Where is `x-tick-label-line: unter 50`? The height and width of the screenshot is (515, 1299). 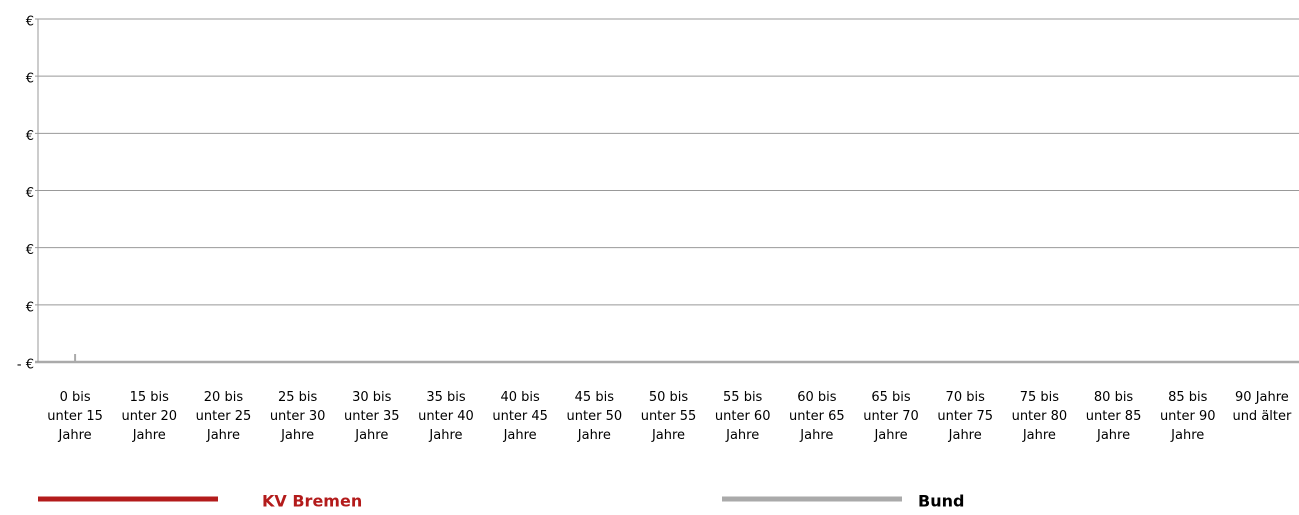
x-tick-label-line: unter 50 is located at coordinates (595, 416).